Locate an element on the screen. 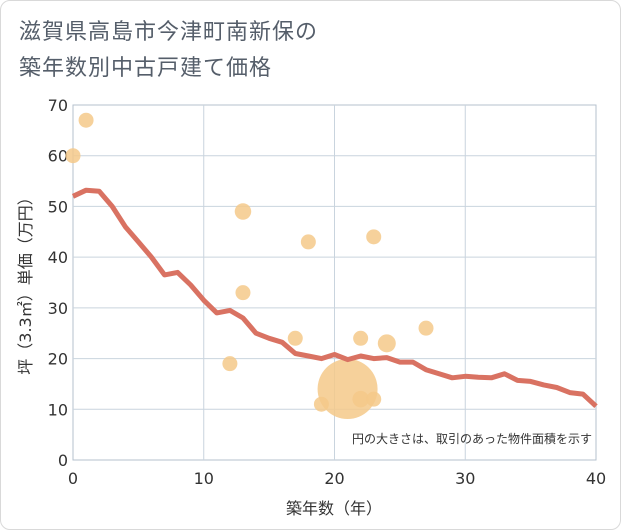 This screenshot has height=530, width=621. chart-title-line-2: 築年数別中古戸建て価格 is located at coordinates (146, 68).